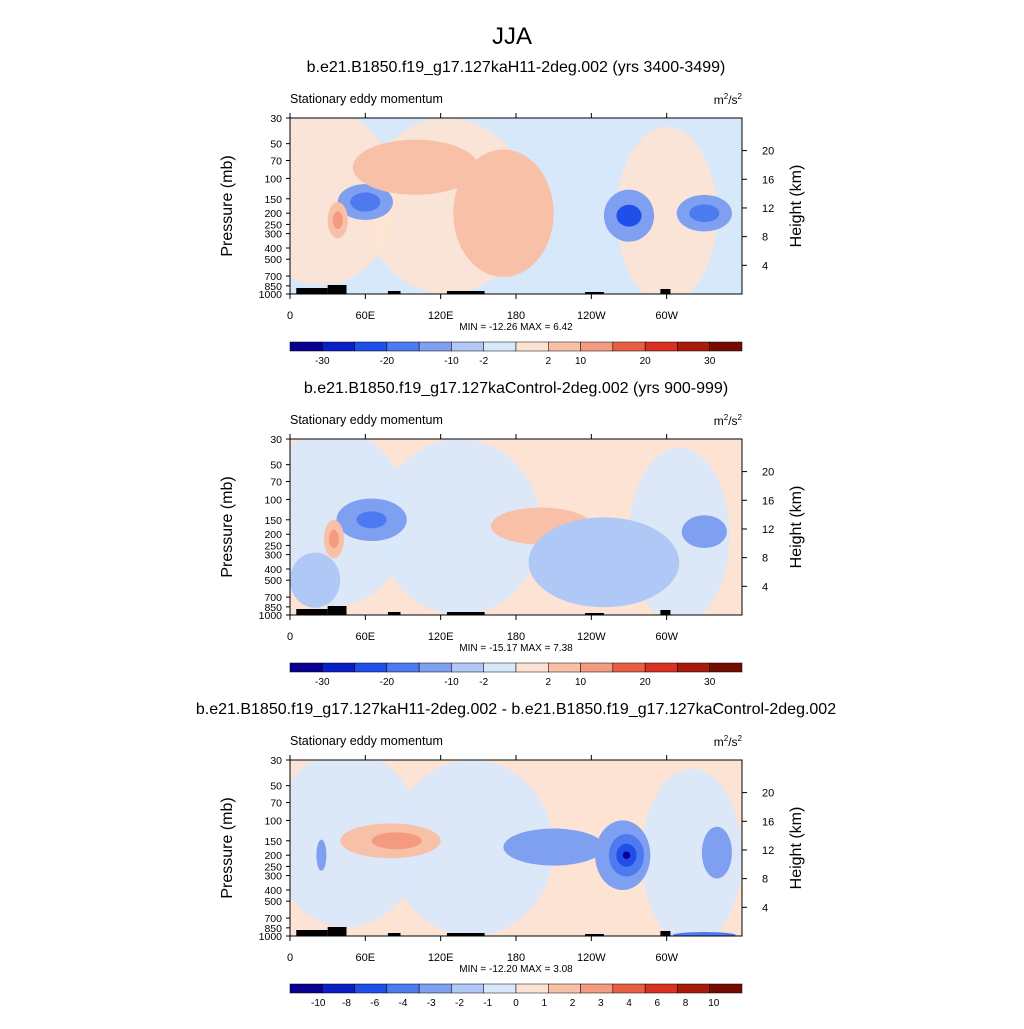  I want to click on colorbar-label: -4, so click(403, 1003).